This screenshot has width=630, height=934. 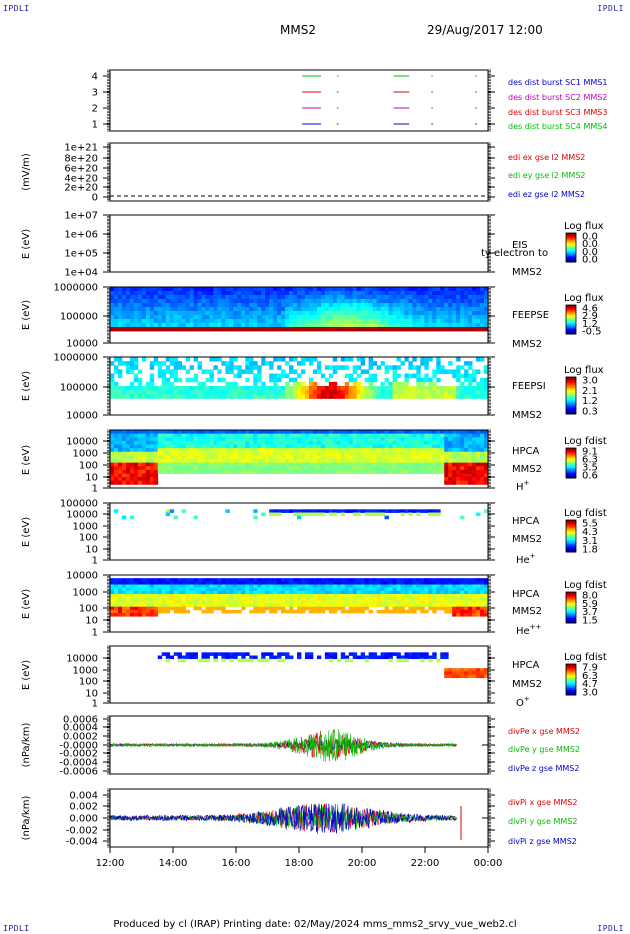 I want to click on spacecraft-title: MMS2, so click(x=298, y=30).